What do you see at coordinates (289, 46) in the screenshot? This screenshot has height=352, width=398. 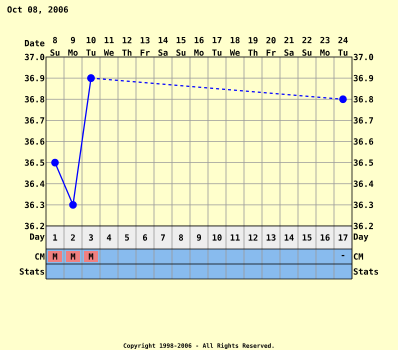 I see `x2-tick-label: 21 Sa` at bounding box center [289, 46].